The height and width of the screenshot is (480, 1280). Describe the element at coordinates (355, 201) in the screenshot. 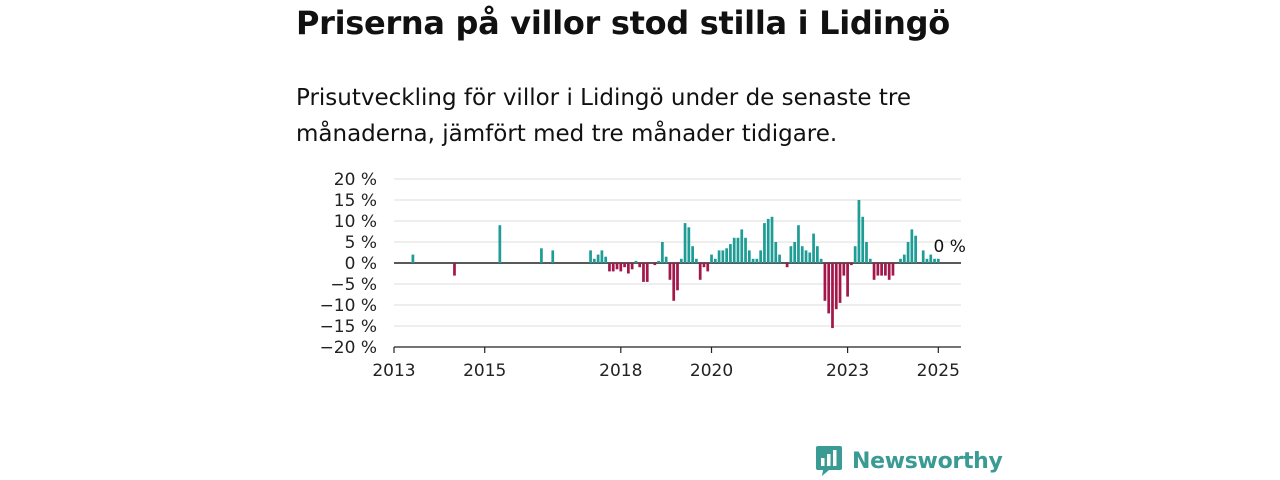

I see `y-tick-label: 15 %` at that location.